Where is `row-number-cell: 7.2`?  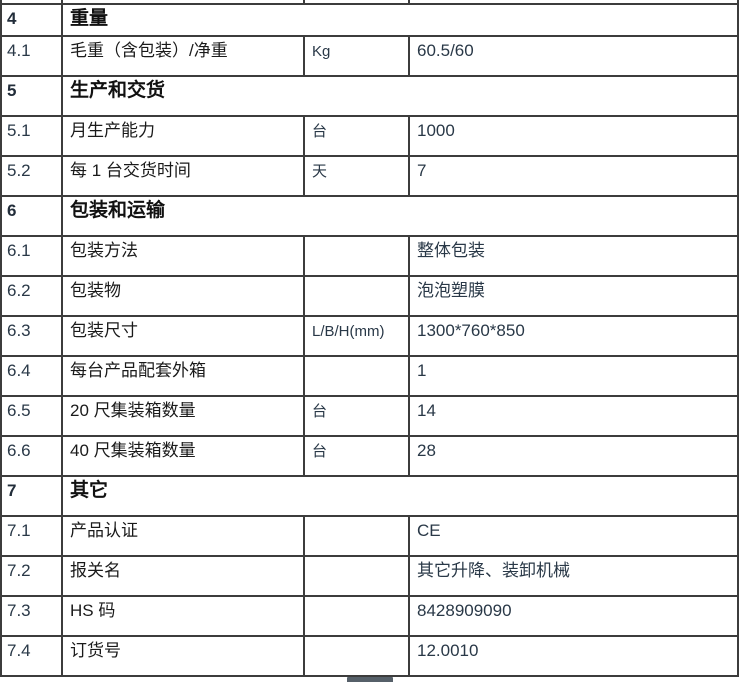
row-number-cell: 7.2 is located at coordinates (31, 577).